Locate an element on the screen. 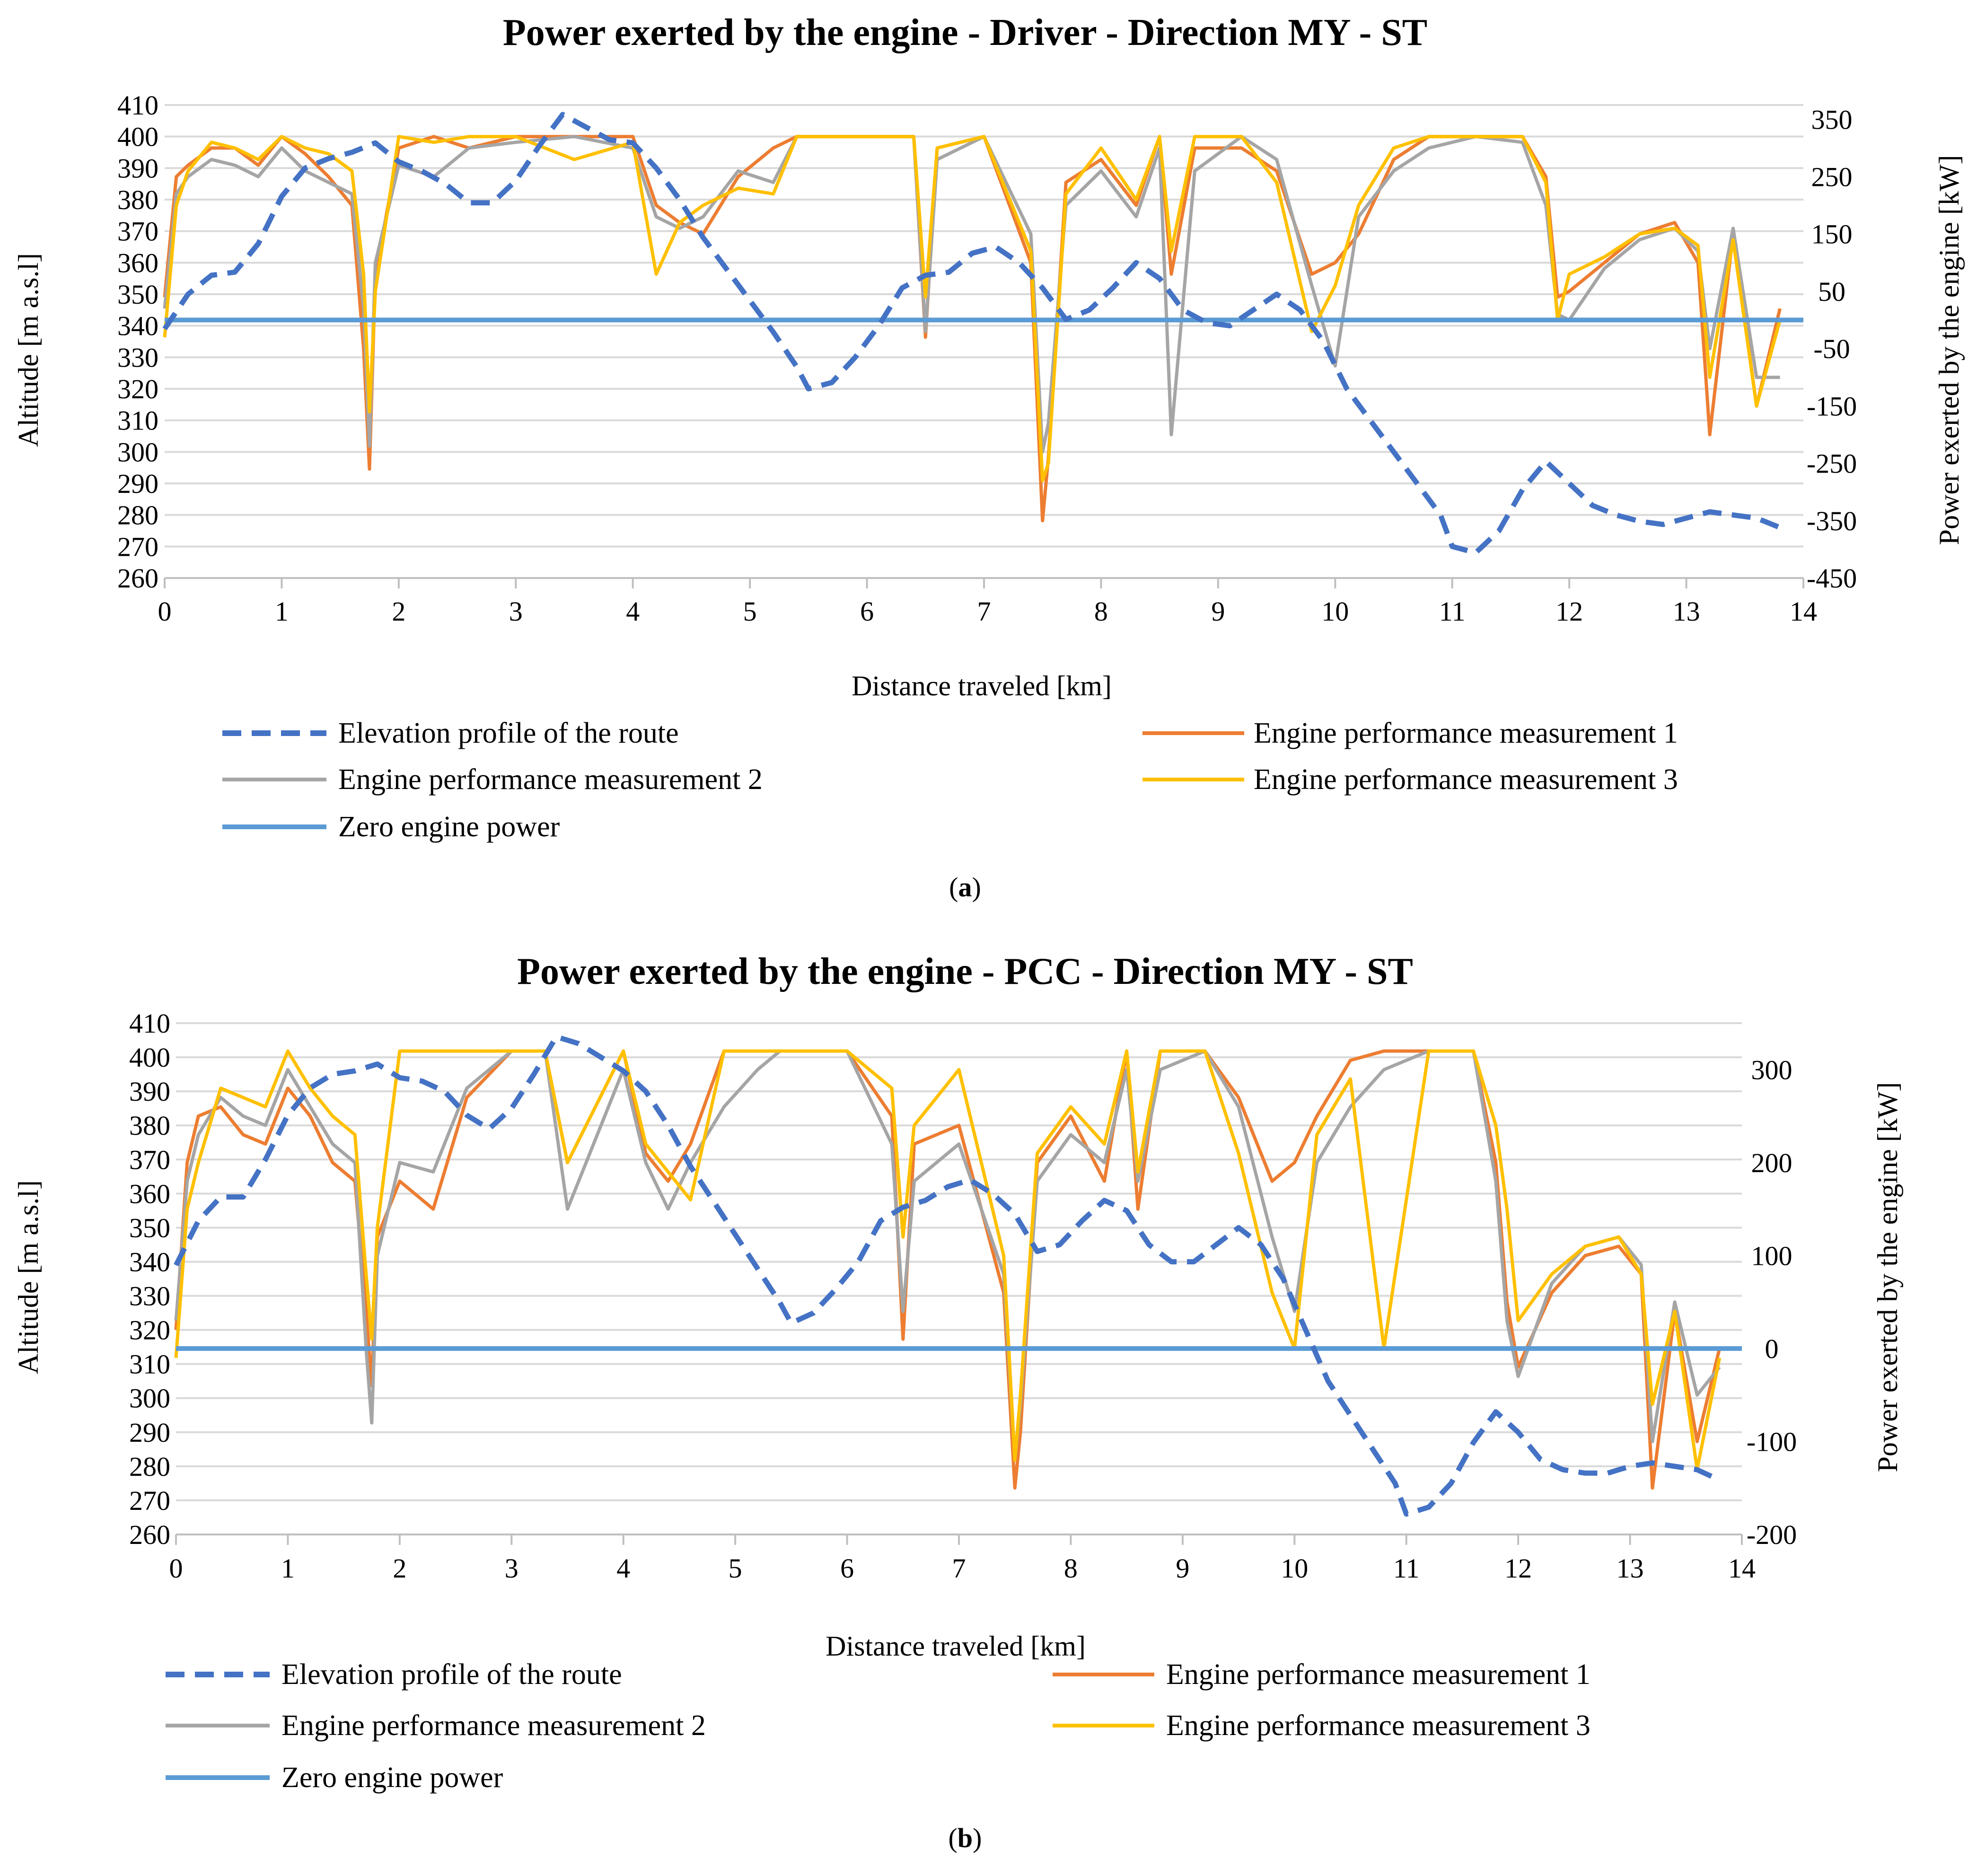 The height and width of the screenshot is (1876, 1977). x-tick-label-a-11: 11 is located at coordinates (1452, 611).